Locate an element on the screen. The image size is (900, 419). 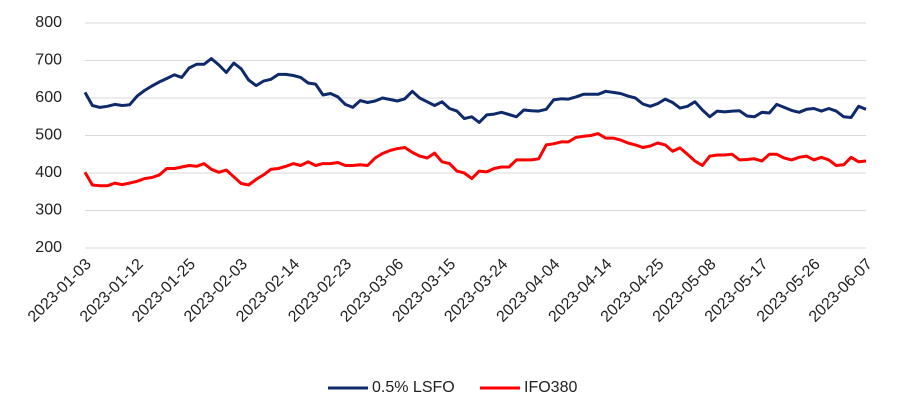
y-tick-label: 500 is located at coordinates (48, 135).